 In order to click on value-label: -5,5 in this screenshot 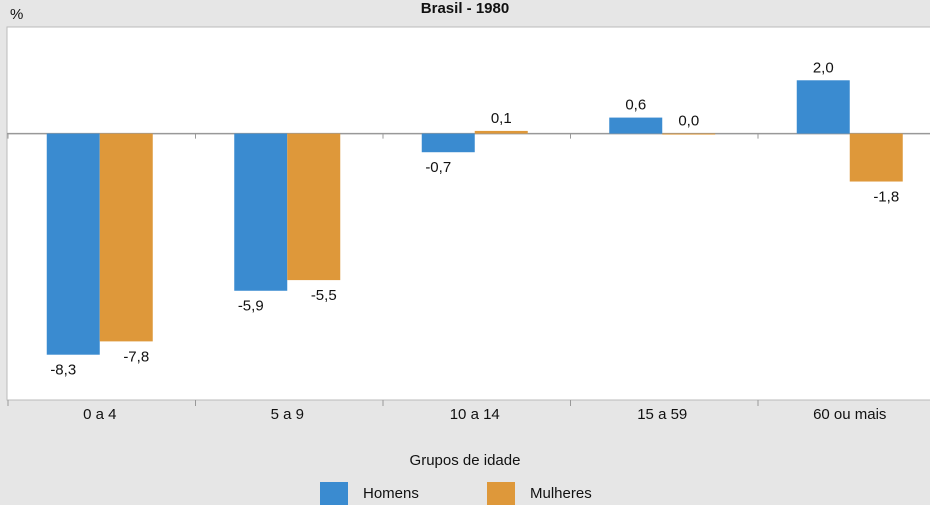, I will do `click(324, 295)`.